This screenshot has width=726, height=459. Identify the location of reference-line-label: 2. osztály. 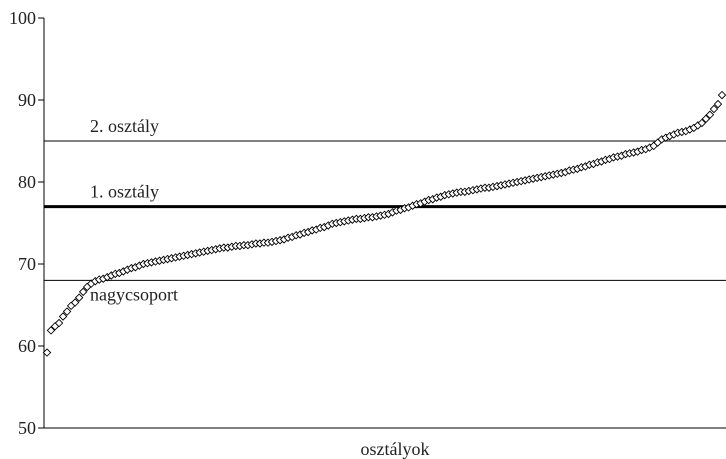
(124, 126).